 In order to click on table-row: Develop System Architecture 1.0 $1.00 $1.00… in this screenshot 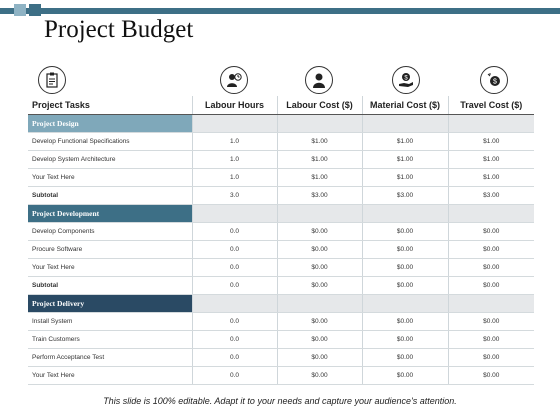, I will do `click(281, 159)`.